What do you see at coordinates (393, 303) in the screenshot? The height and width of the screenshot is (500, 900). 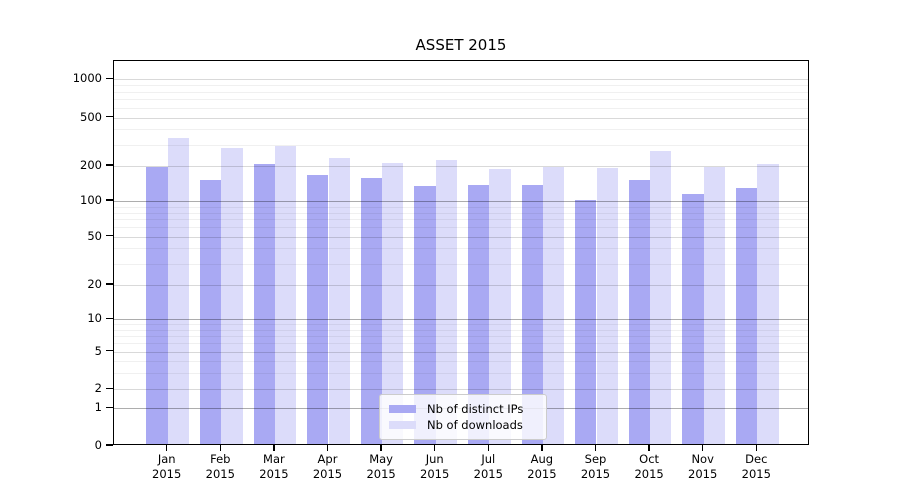 I see `bar-downloads-may` at bounding box center [393, 303].